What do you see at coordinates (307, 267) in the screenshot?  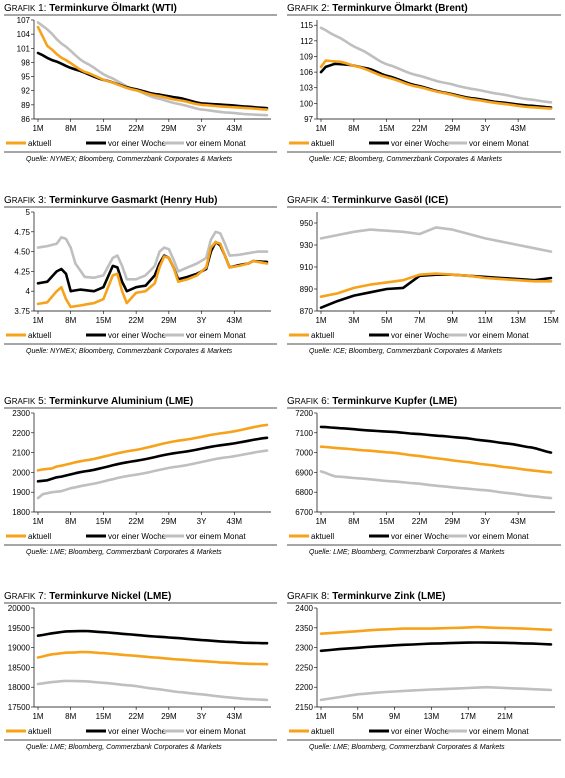 I see `y-tick-label: 910` at bounding box center [307, 267].